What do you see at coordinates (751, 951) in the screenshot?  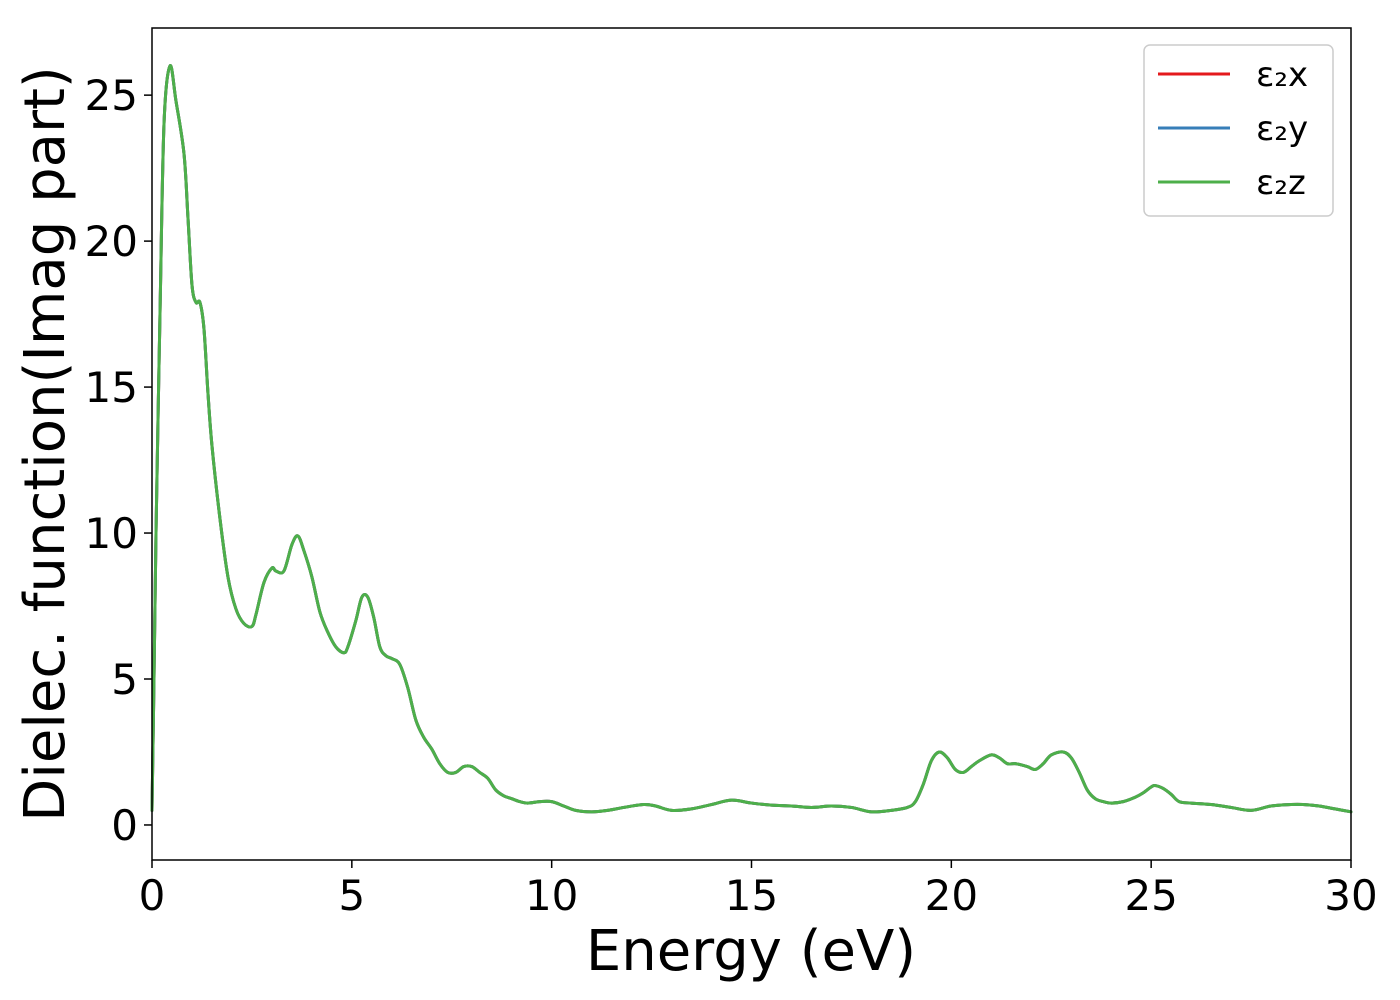 I see `x-axis-label: Energy (eV)` at bounding box center [751, 951].